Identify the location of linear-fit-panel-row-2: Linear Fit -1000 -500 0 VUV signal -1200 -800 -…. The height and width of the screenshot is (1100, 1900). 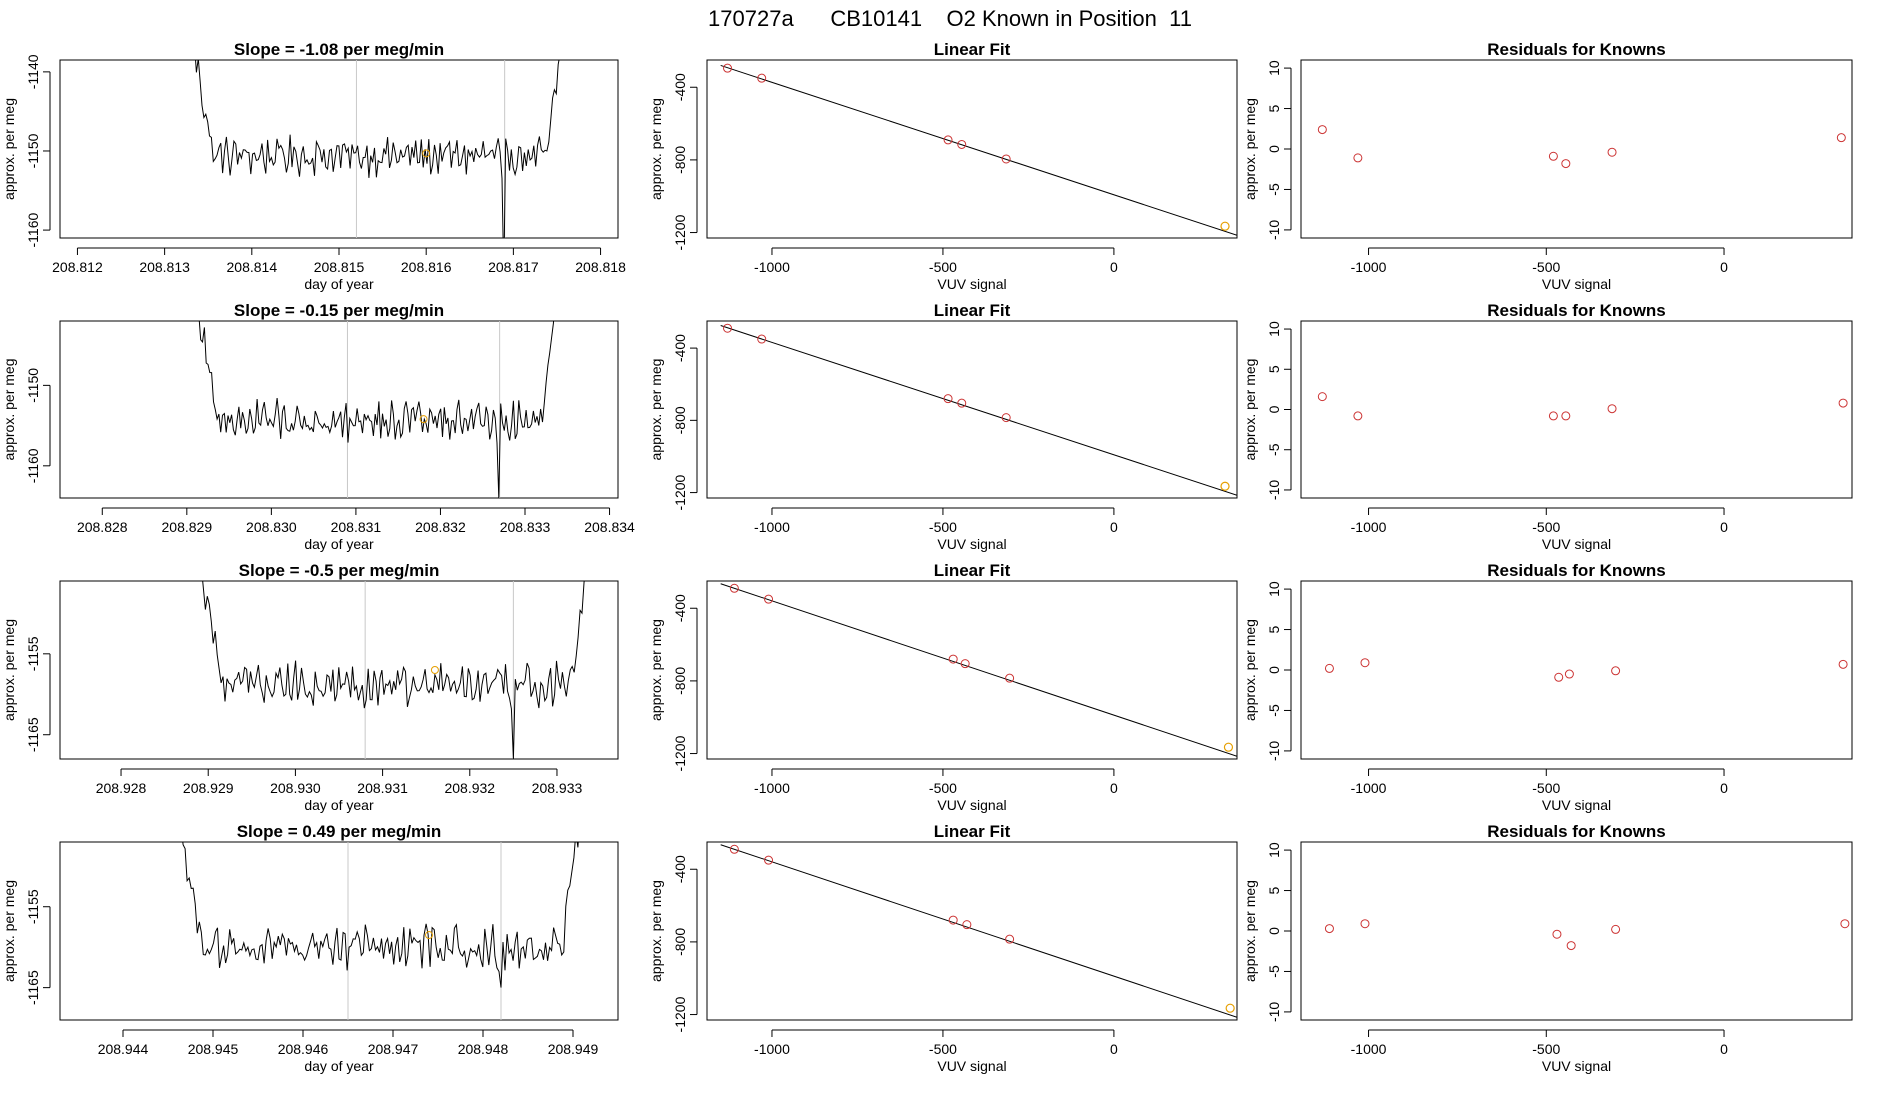
(943, 426).